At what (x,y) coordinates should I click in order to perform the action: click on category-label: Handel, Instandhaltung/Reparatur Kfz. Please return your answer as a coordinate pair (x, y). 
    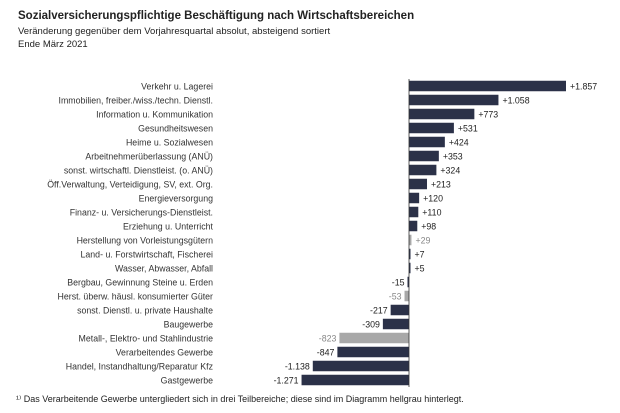
    Looking at the image, I should click on (139, 367).